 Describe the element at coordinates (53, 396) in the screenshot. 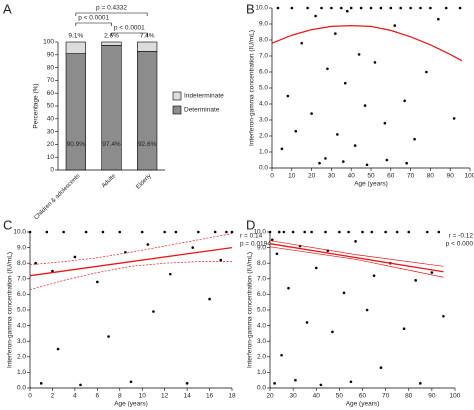

I see `x-tick-label: 2` at that location.